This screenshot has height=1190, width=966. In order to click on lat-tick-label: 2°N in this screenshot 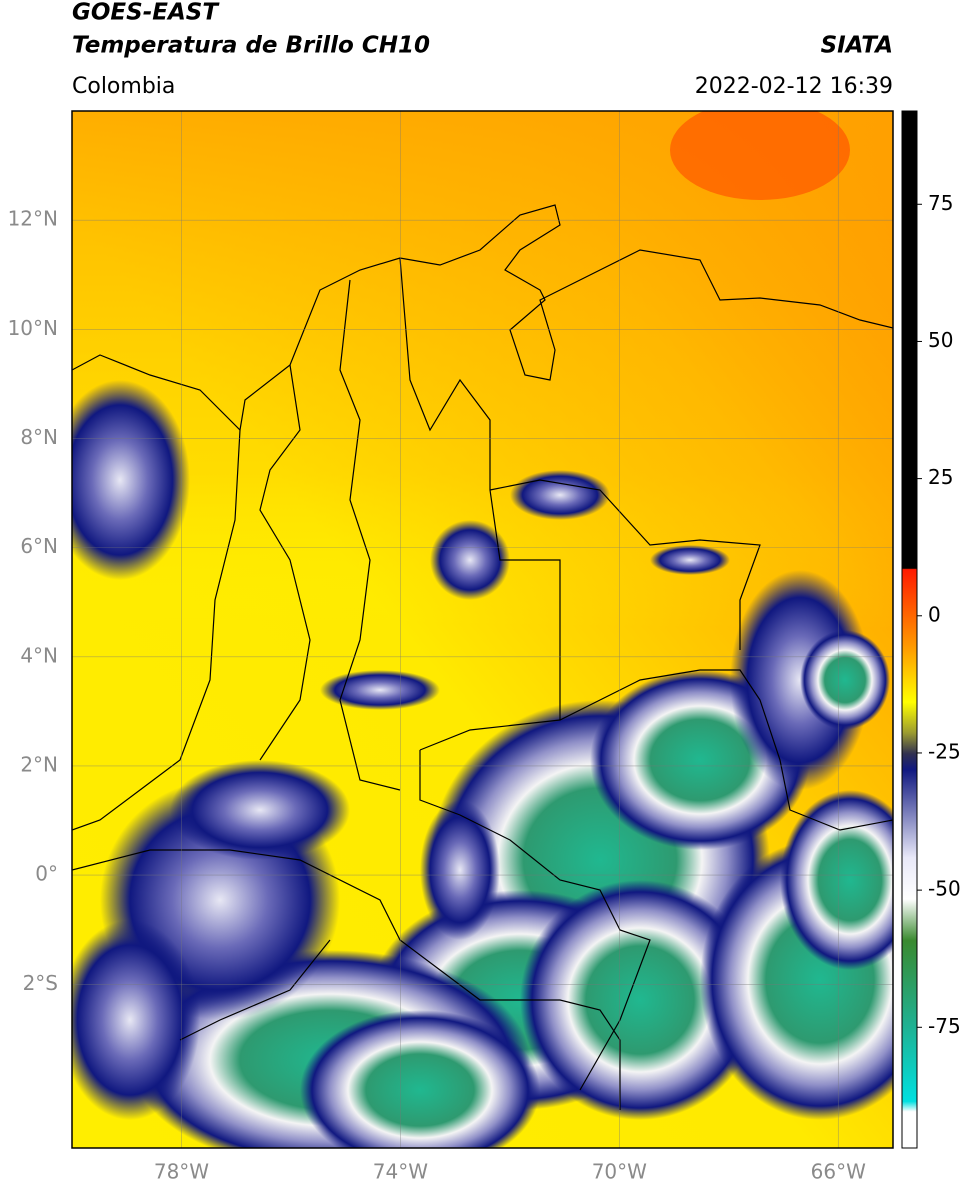, I will do `click(39, 764)`.